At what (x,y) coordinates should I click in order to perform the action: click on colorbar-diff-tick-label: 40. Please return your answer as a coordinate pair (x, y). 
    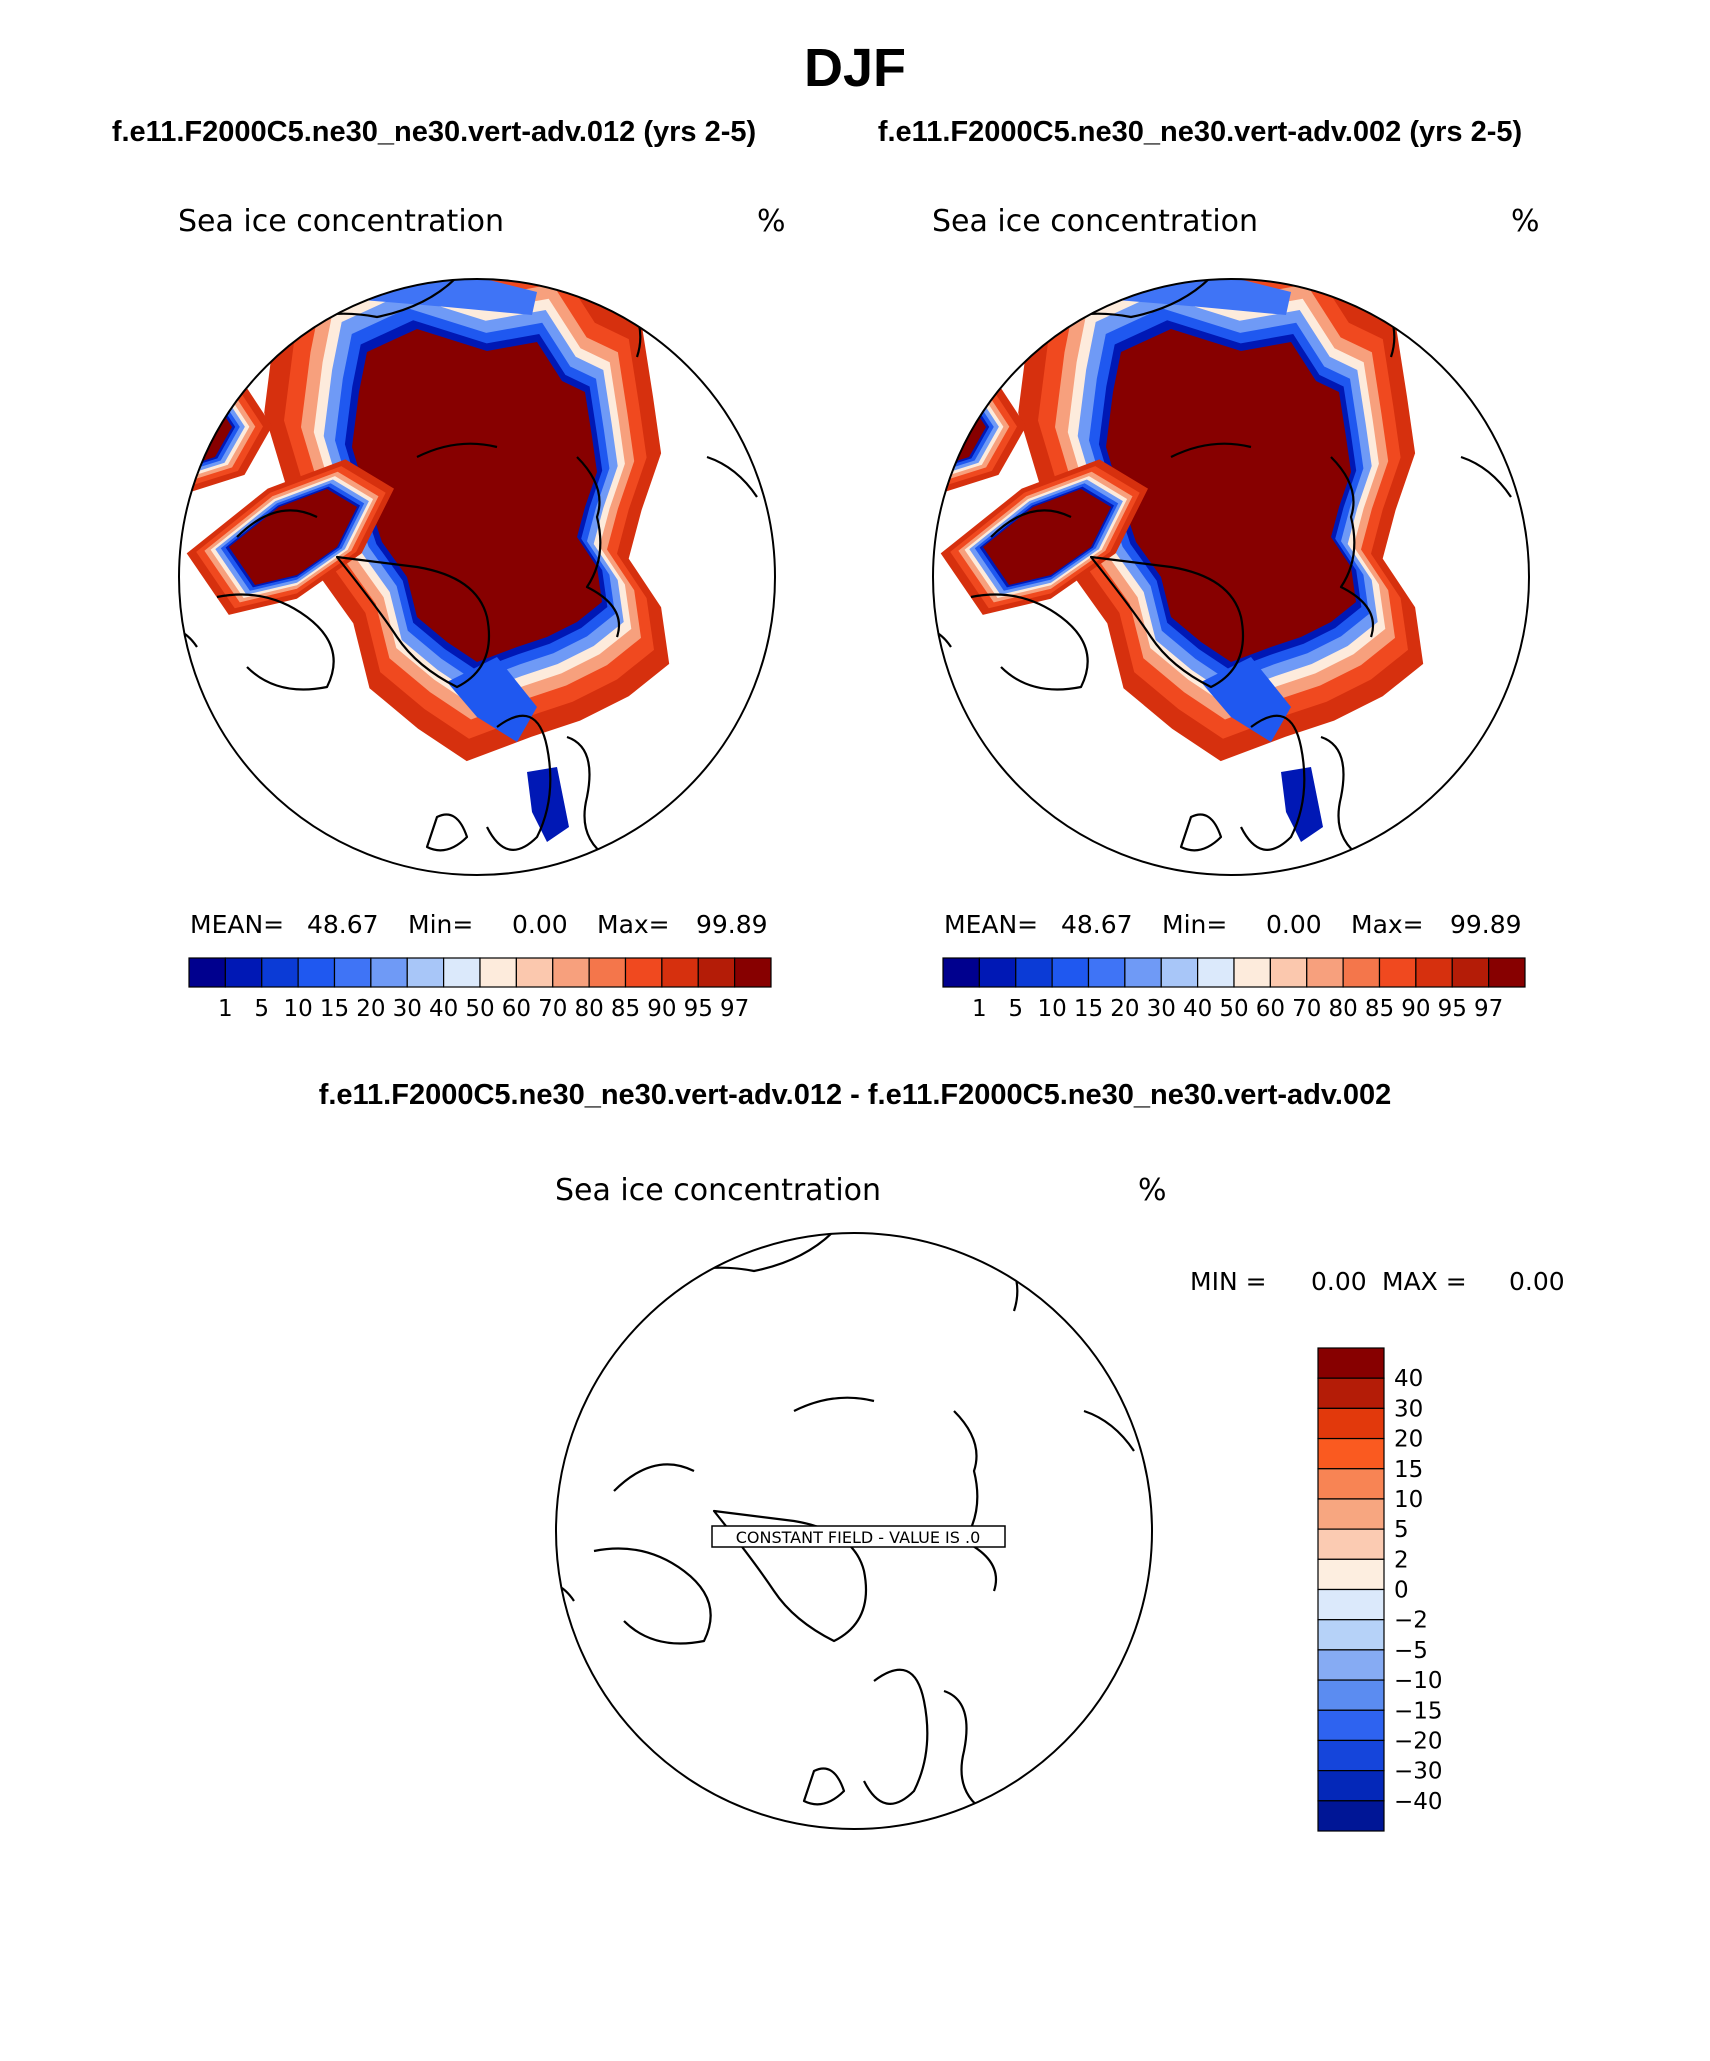
    Looking at the image, I should click on (1408, 1379).